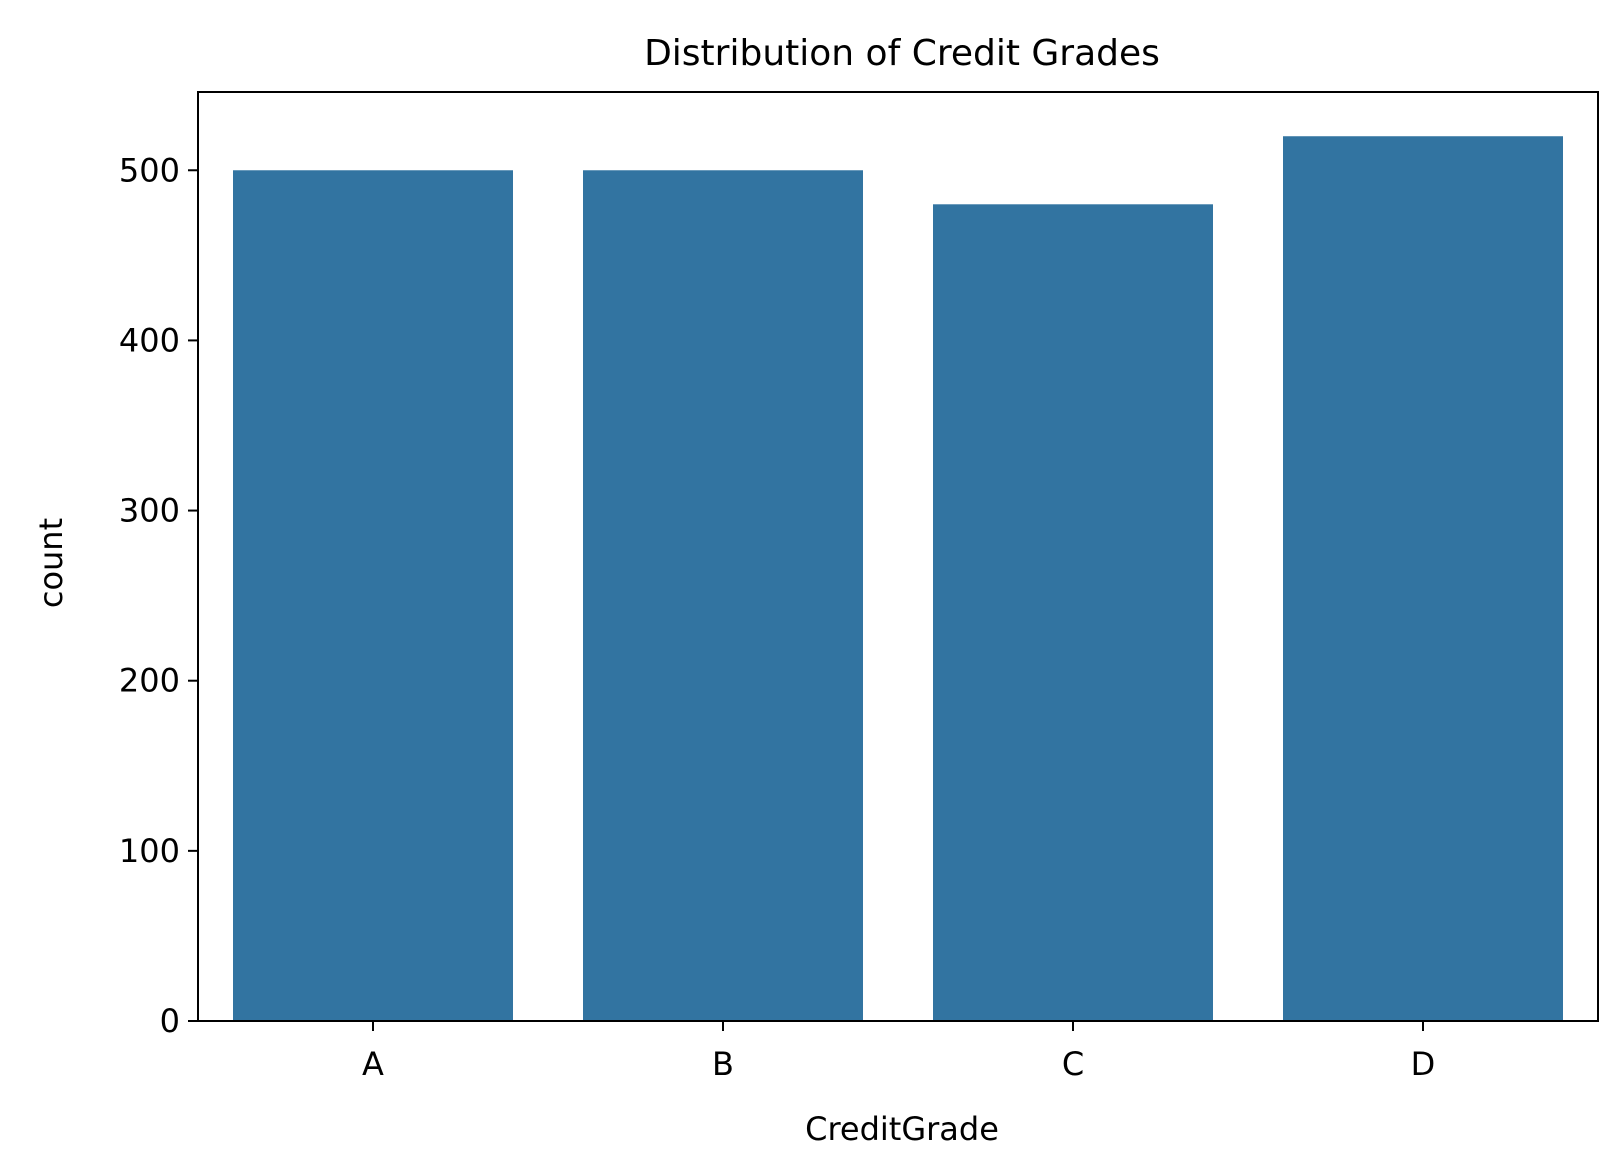 The width and height of the screenshot is (1622, 1176). Describe the element at coordinates (902, 1129) in the screenshot. I see `x-axis-label: CreditGrade` at that location.